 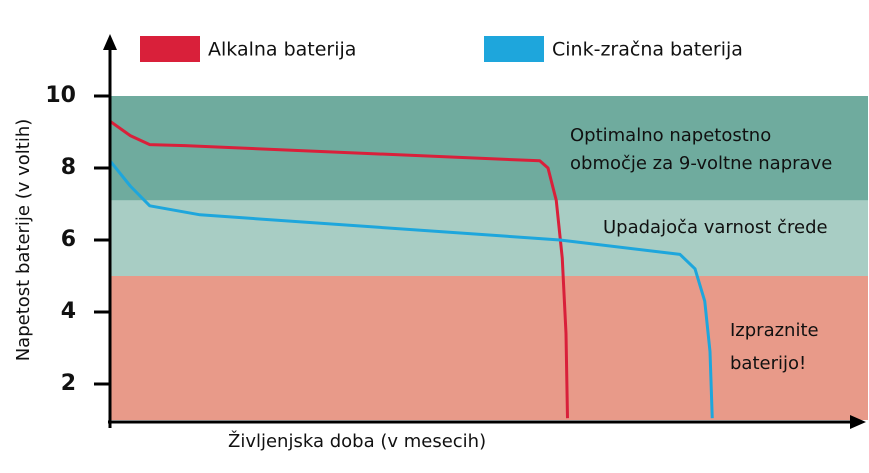 What do you see at coordinates (774, 330) in the screenshot?
I see `band-label: Izpraznite` at bounding box center [774, 330].